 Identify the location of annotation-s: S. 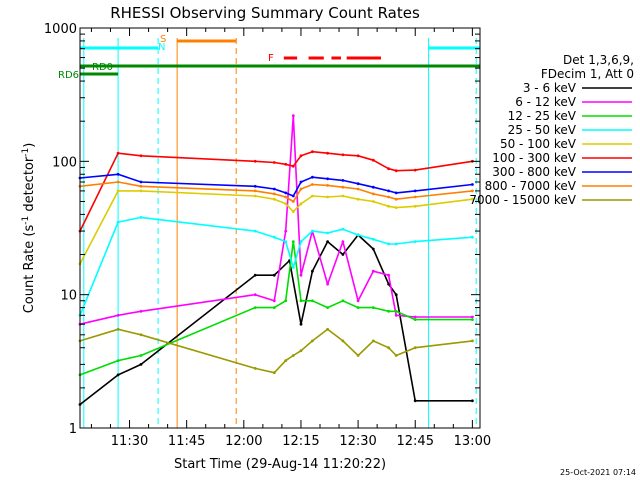
(163, 39).